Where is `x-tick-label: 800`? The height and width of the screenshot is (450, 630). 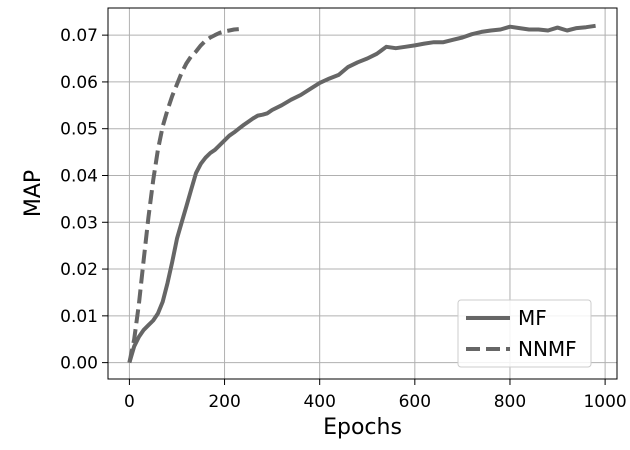
x-tick-label: 800 is located at coordinates (510, 402).